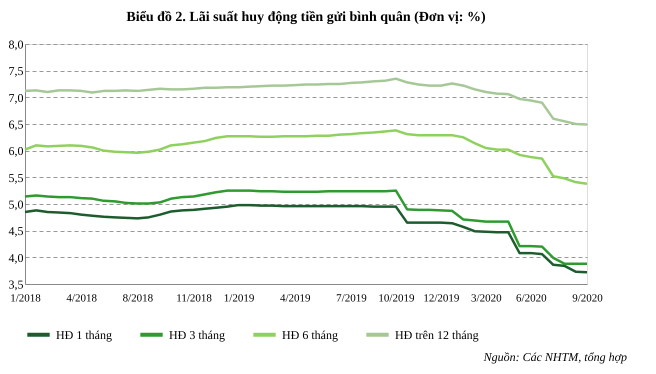  Describe the element at coordinates (16, 97) in the screenshot. I see `y-tick-label: 7,0` at that location.